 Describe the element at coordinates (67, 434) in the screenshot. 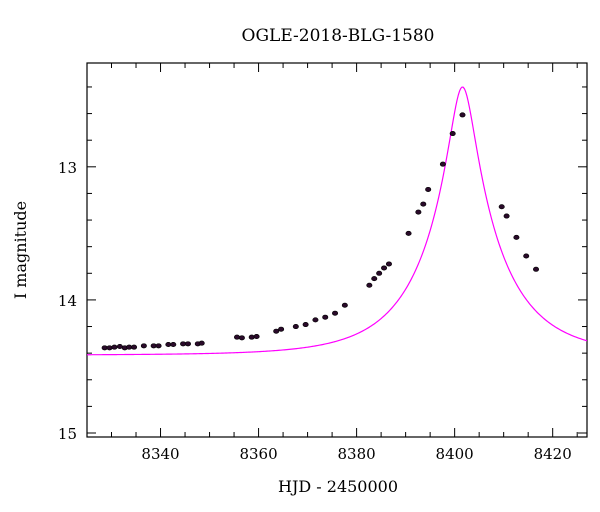

I see `y-tick-label: 15` at that location.